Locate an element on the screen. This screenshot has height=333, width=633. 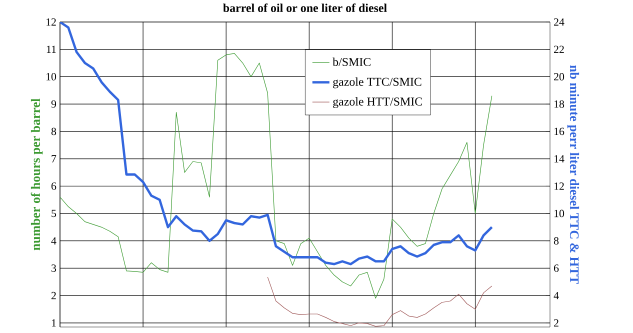
y2-tick-label: 2 is located at coordinates (556, 323).